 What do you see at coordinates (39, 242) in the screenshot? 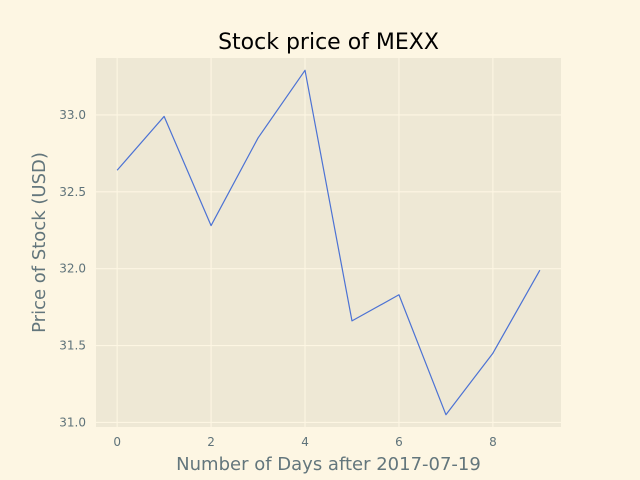
I see `y-axis-label: Price of Stock (USD)` at bounding box center [39, 242].